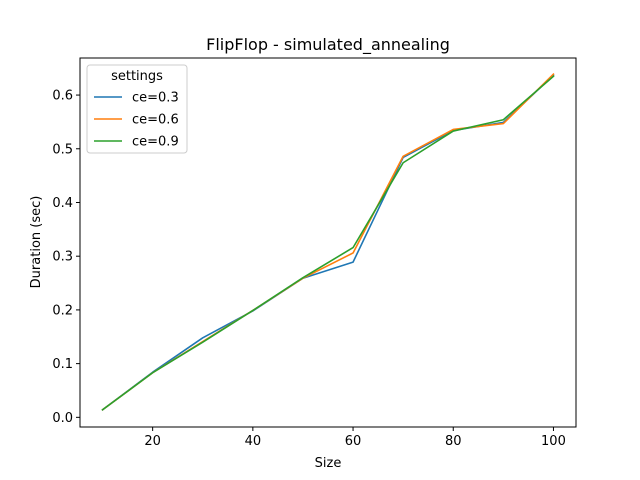 Image resolution: width=640 pixels, height=480 pixels. I want to click on x-tick-label: 60, so click(353, 441).